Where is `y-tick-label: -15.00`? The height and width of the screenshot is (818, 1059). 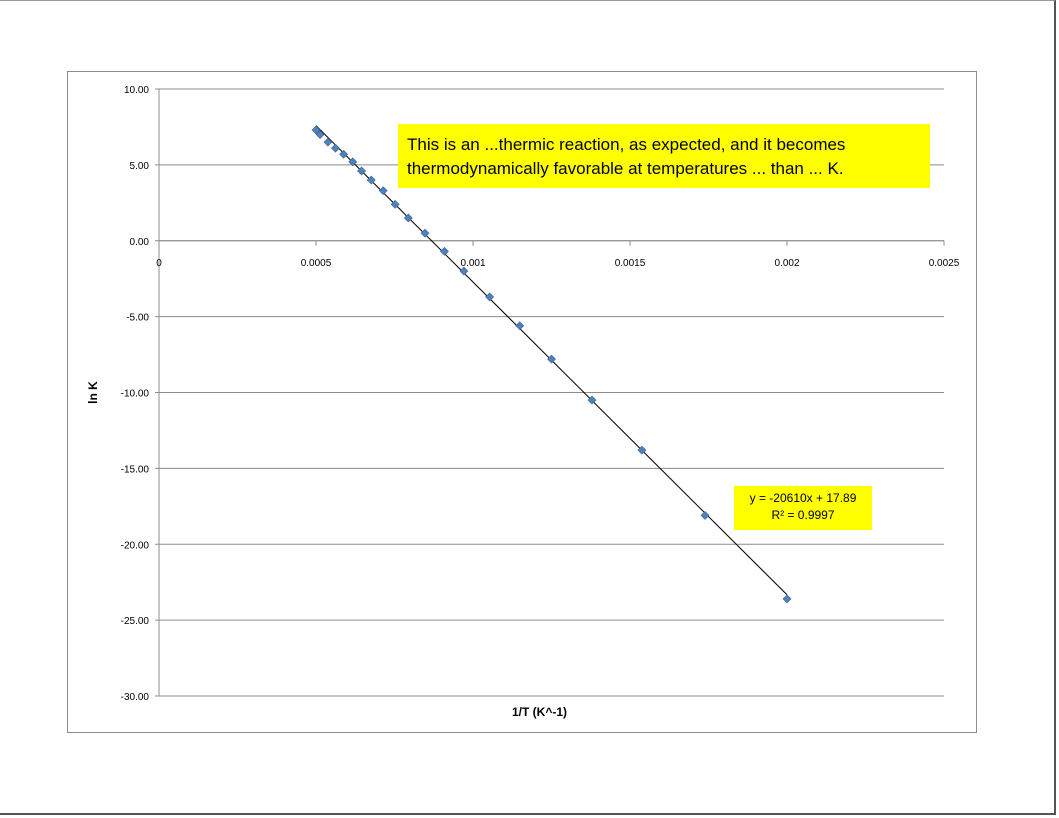 y-tick-label: -15.00 is located at coordinates (135, 469).